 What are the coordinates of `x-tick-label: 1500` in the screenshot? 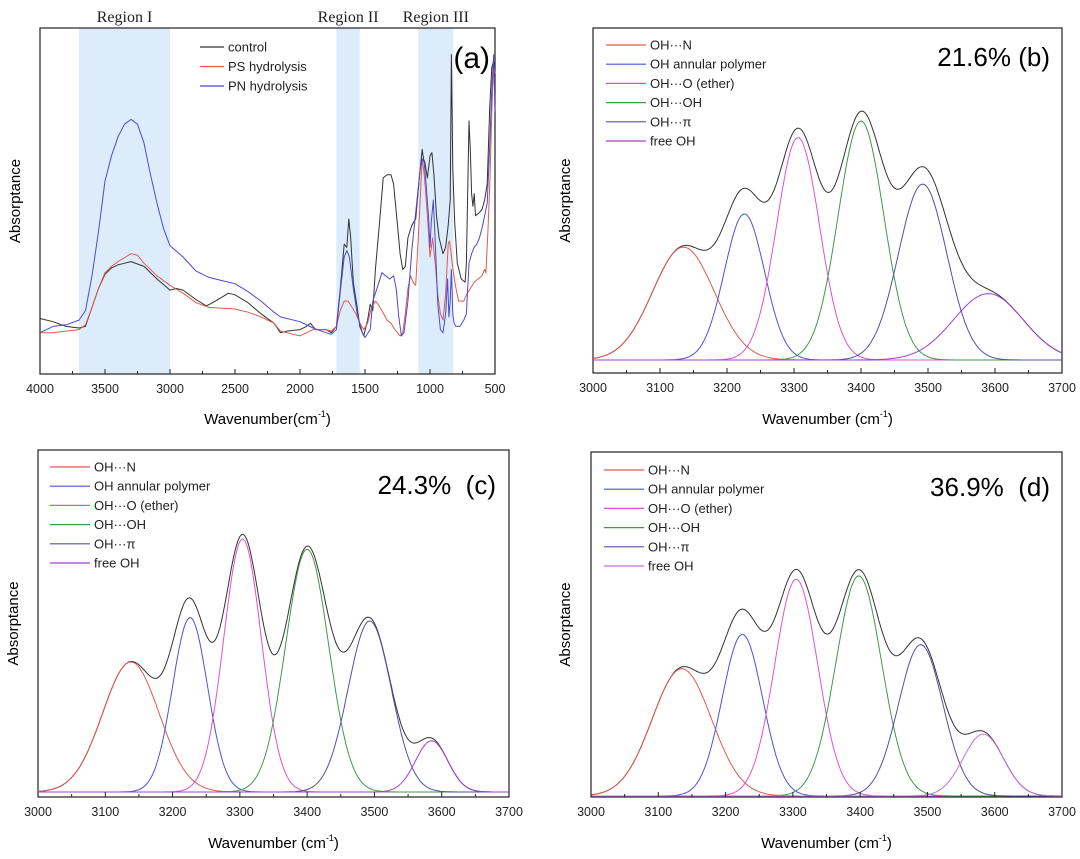 It's located at (365, 389).